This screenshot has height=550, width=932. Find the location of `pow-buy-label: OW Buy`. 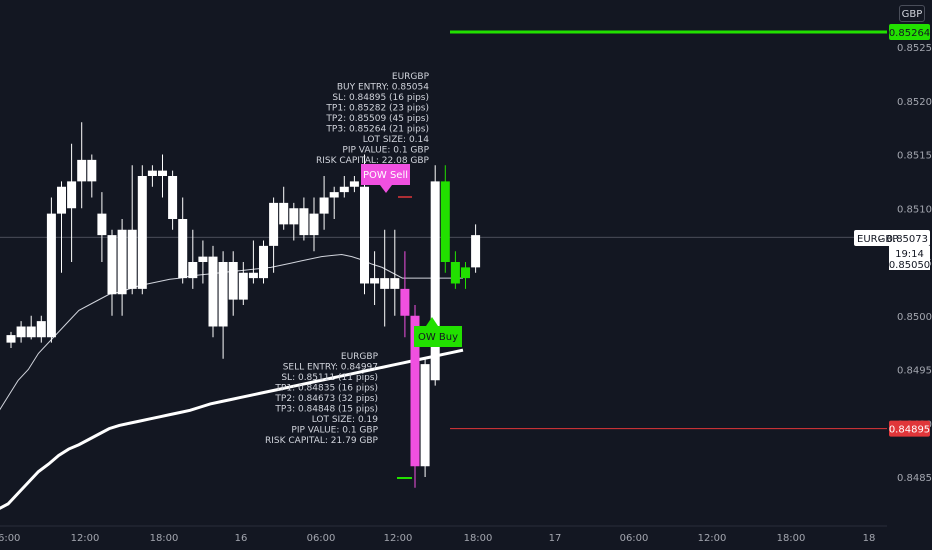

pow-buy-label: OW Buy is located at coordinates (438, 332).